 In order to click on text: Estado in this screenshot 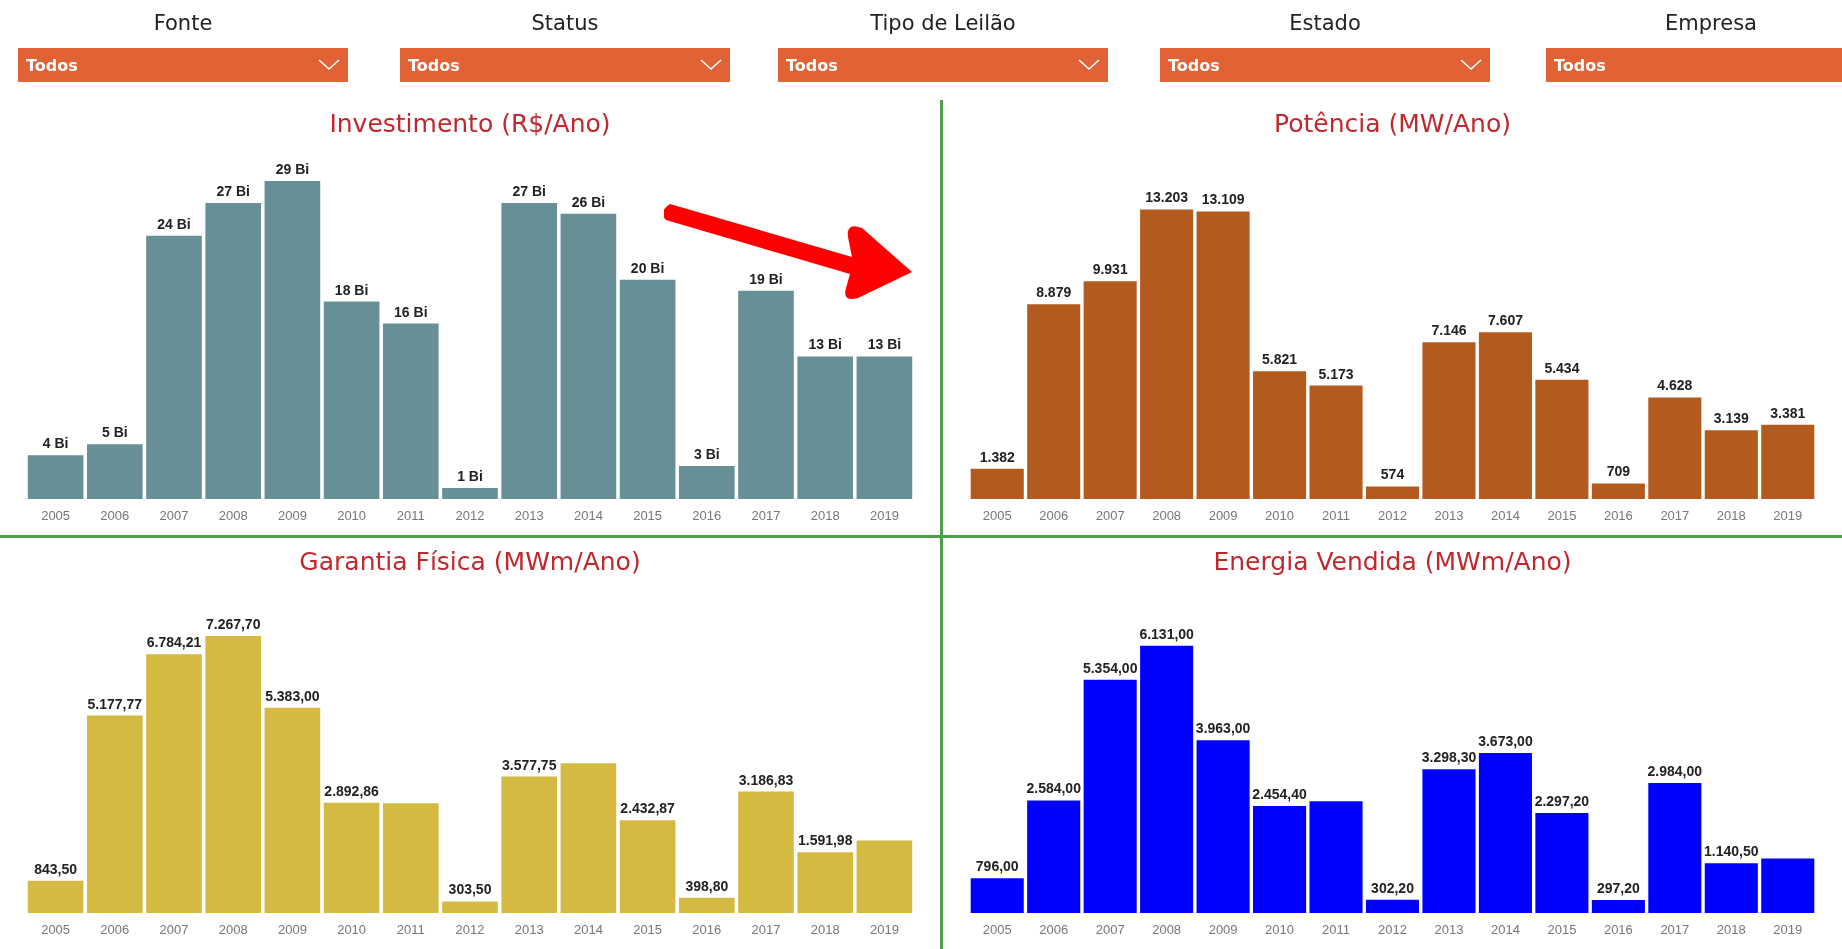, I will do `click(1325, 23)`.